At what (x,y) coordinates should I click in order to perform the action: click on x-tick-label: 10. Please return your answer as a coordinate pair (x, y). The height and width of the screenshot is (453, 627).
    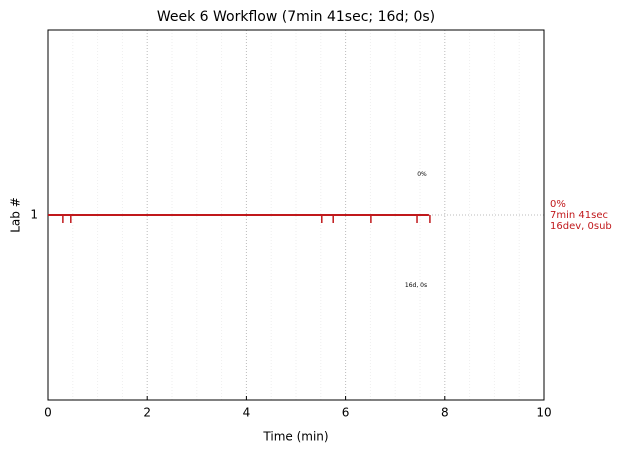
    Looking at the image, I should click on (543, 413).